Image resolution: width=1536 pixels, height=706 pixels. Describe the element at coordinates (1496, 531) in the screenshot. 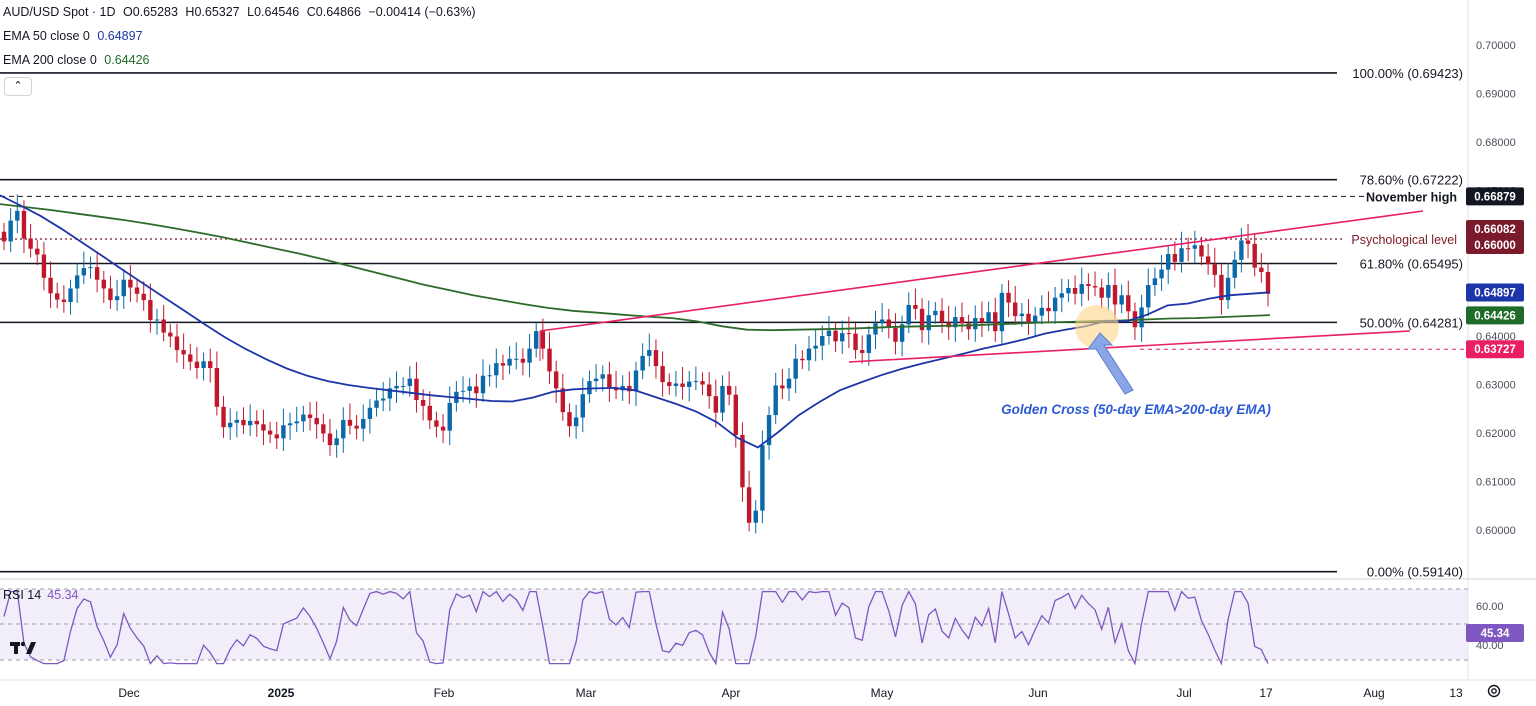

I see `y-tick-label: 0.60000` at that location.